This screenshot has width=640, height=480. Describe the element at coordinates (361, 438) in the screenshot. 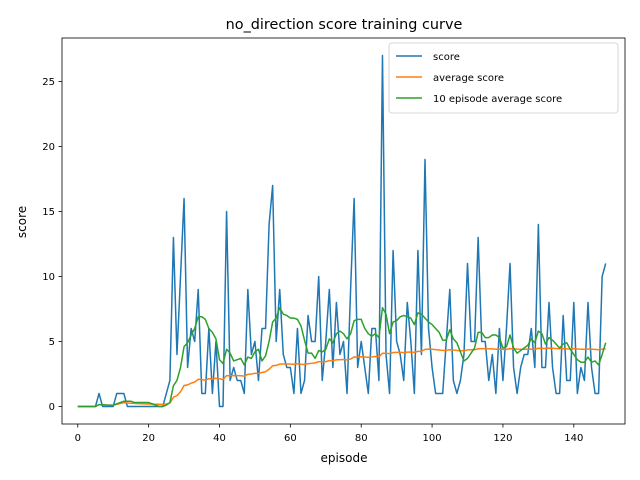

I see `x-tick-label: 80` at that location.